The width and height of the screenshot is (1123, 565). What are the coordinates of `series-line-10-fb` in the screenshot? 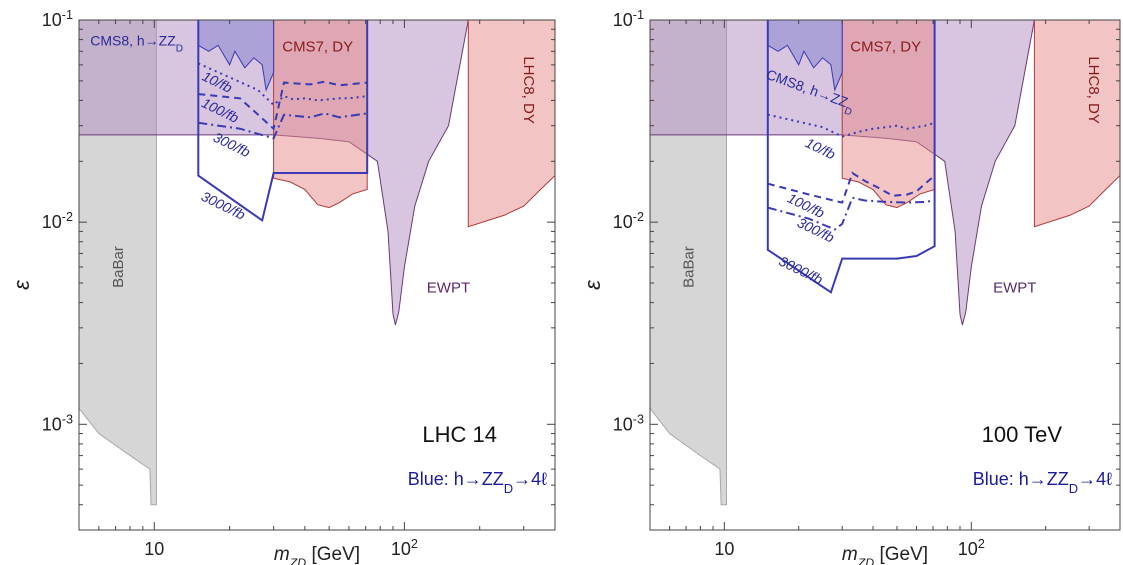 It's located at (851, 125).